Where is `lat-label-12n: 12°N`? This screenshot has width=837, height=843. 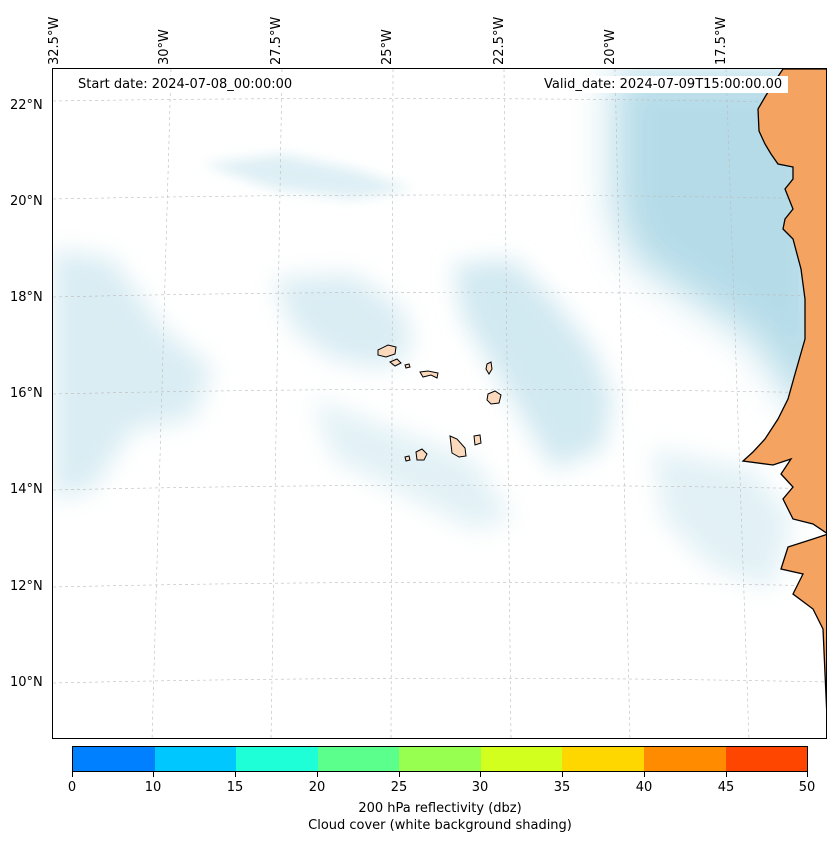 lat-label-12n: 12°N is located at coordinates (26, 586).